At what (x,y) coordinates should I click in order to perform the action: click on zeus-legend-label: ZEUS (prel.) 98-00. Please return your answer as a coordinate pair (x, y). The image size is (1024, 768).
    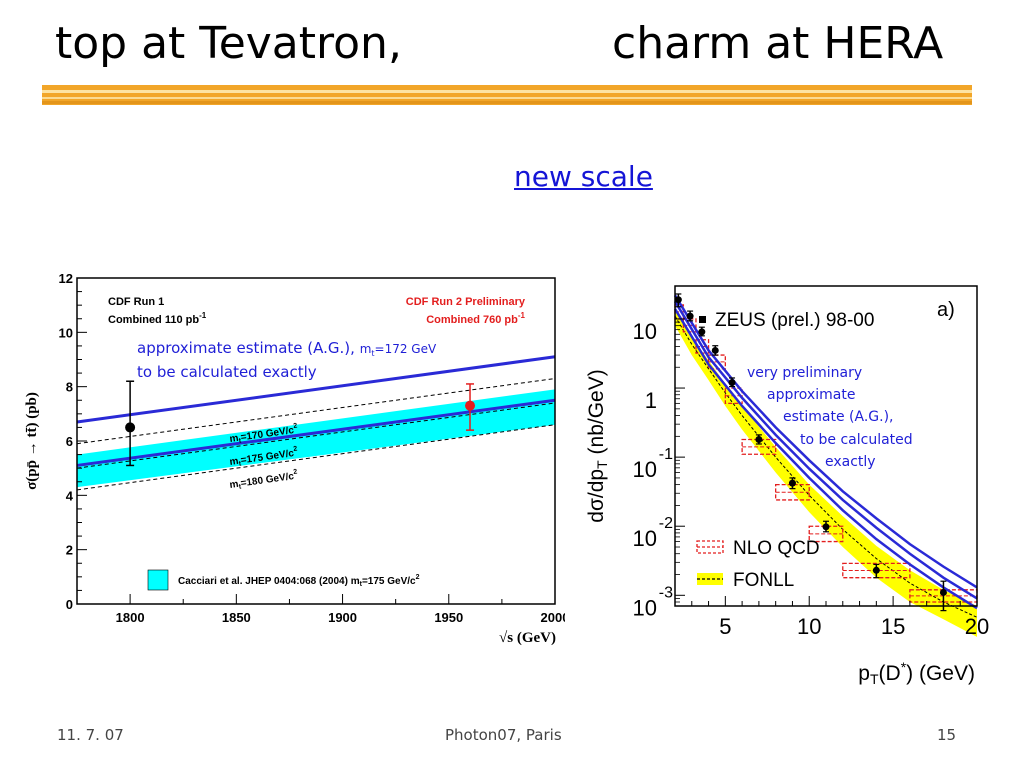
    Looking at the image, I should click on (794, 320).